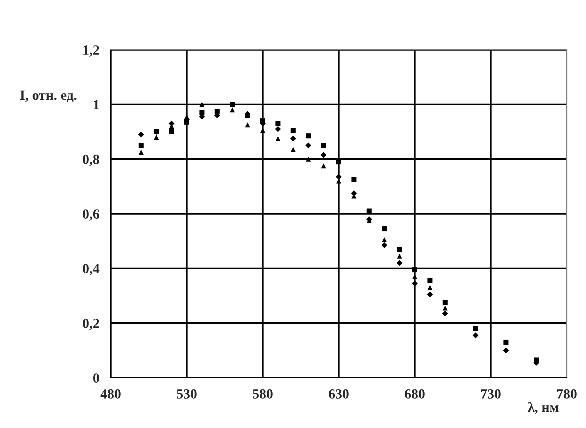 Image resolution: width=586 pixels, height=428 pixels. What do you see at coordinates (91, 324) in the screenshot?
I see `y-tick-label: 0,2` at bounding box center [91, 324].